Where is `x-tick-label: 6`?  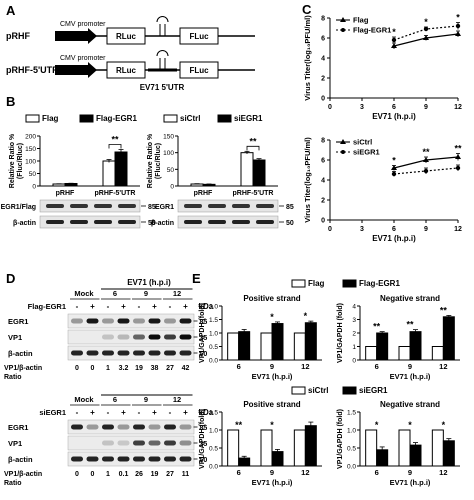
x-tick-label: 6 is located at coordinates (394, 107).